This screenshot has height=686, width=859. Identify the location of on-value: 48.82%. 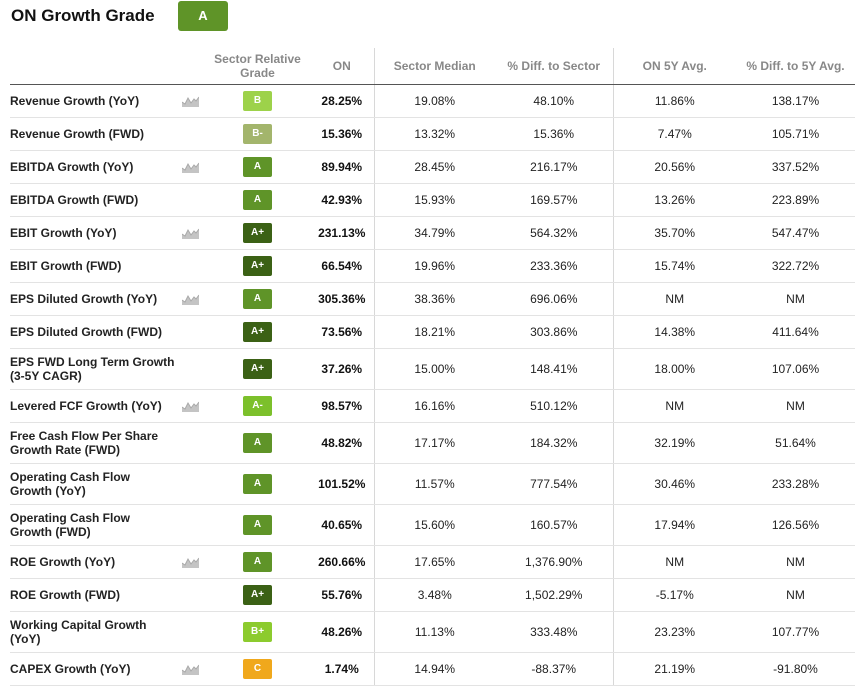
(342, 443).